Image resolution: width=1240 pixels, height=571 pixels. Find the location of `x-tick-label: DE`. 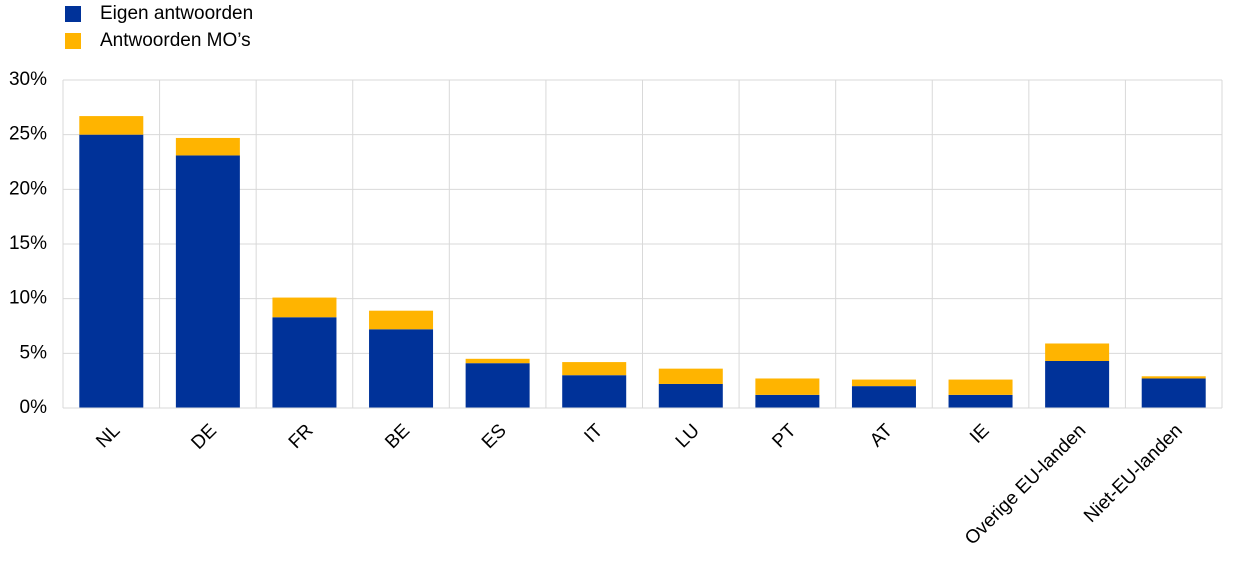

x-tick-label: DE is located at coordinates (204, 437).